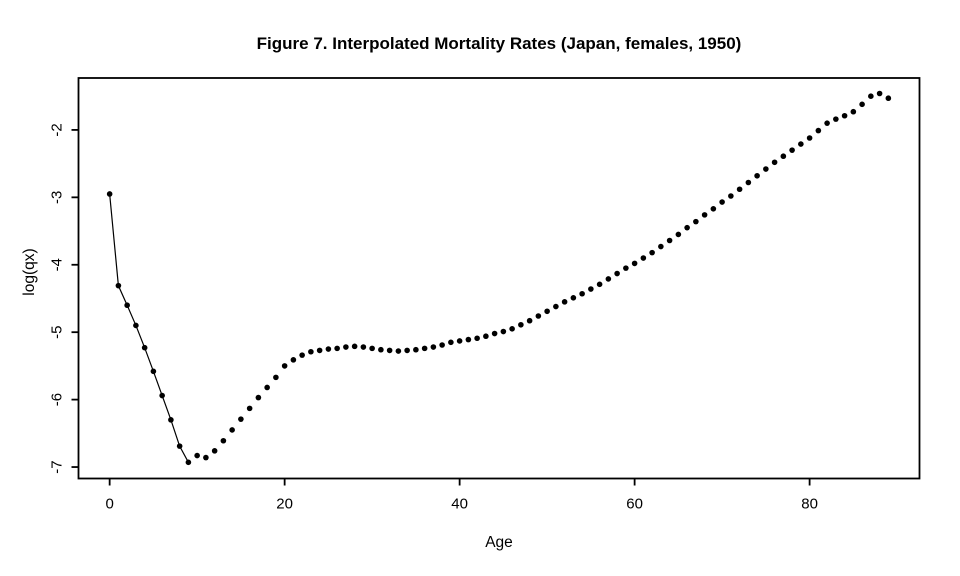  Describe the element at coordinates (284, 504) in the screenshot. I see `x-tick-label: 20` at that location.